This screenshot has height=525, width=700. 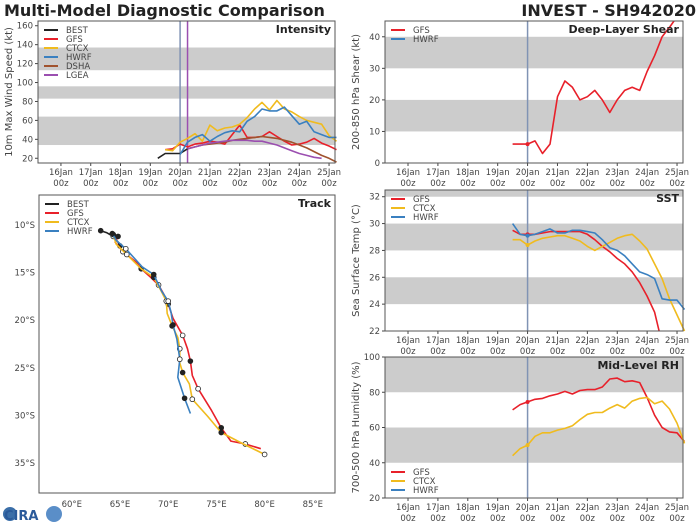 I want to click on y-tick-label: 10, so click(x=374, y=132).